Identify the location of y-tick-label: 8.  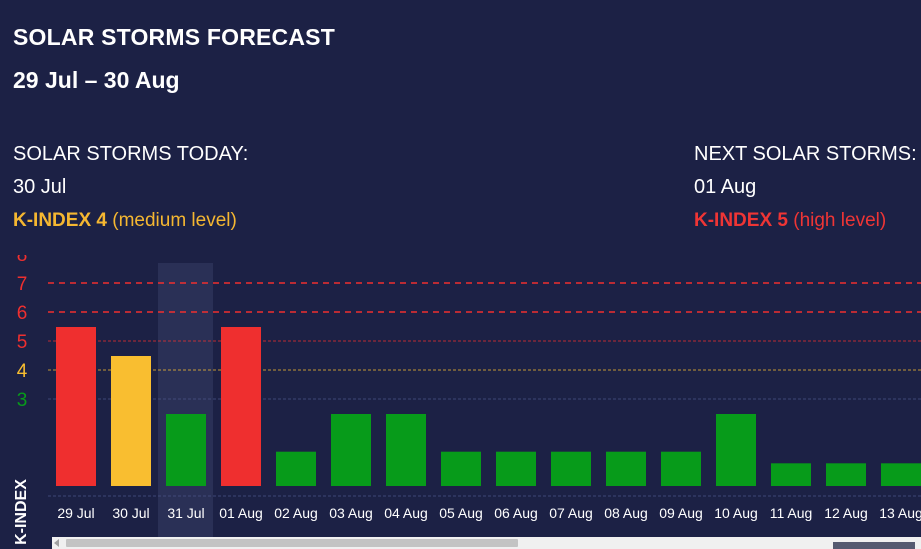
(22, 260).